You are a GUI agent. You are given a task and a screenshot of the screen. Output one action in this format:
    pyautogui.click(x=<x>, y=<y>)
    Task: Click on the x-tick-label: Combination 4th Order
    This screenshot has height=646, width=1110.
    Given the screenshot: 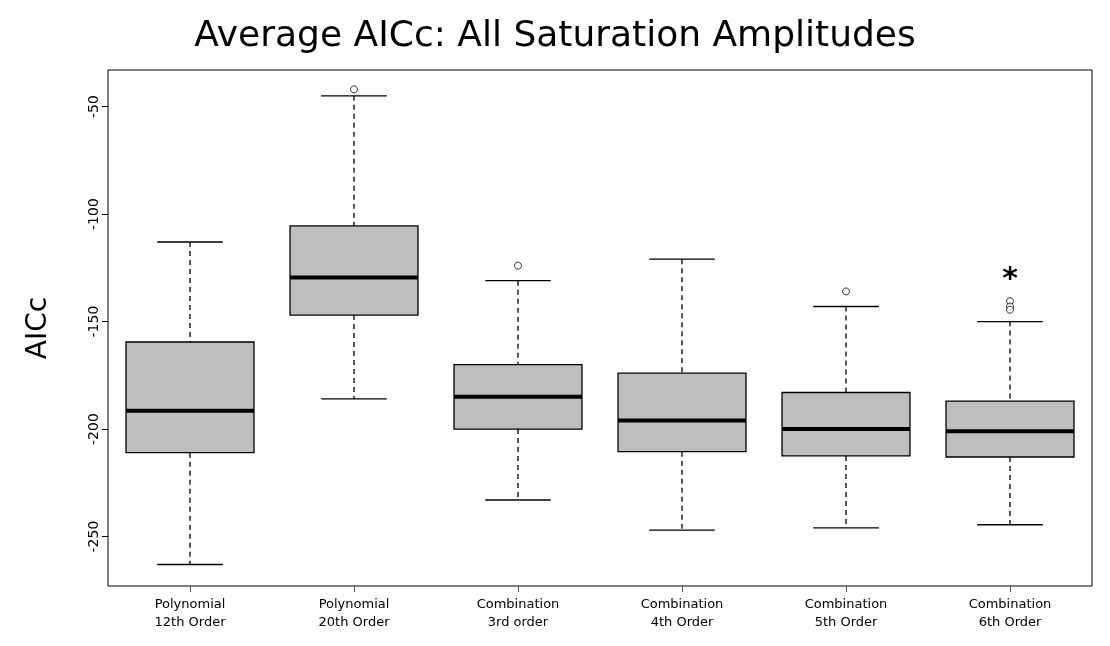 What is the action you would take?
    pyautogui.click(x=682, y=612)
    